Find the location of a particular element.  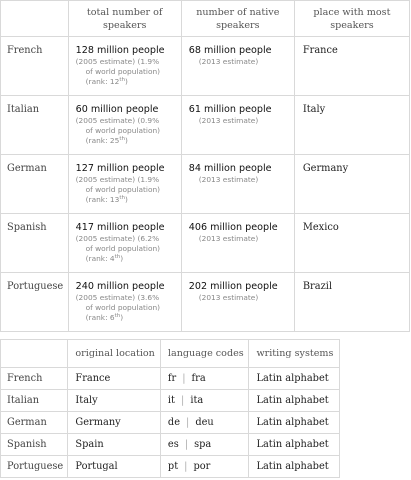

language-codes: it | ita is located at coordinates (204, 400).